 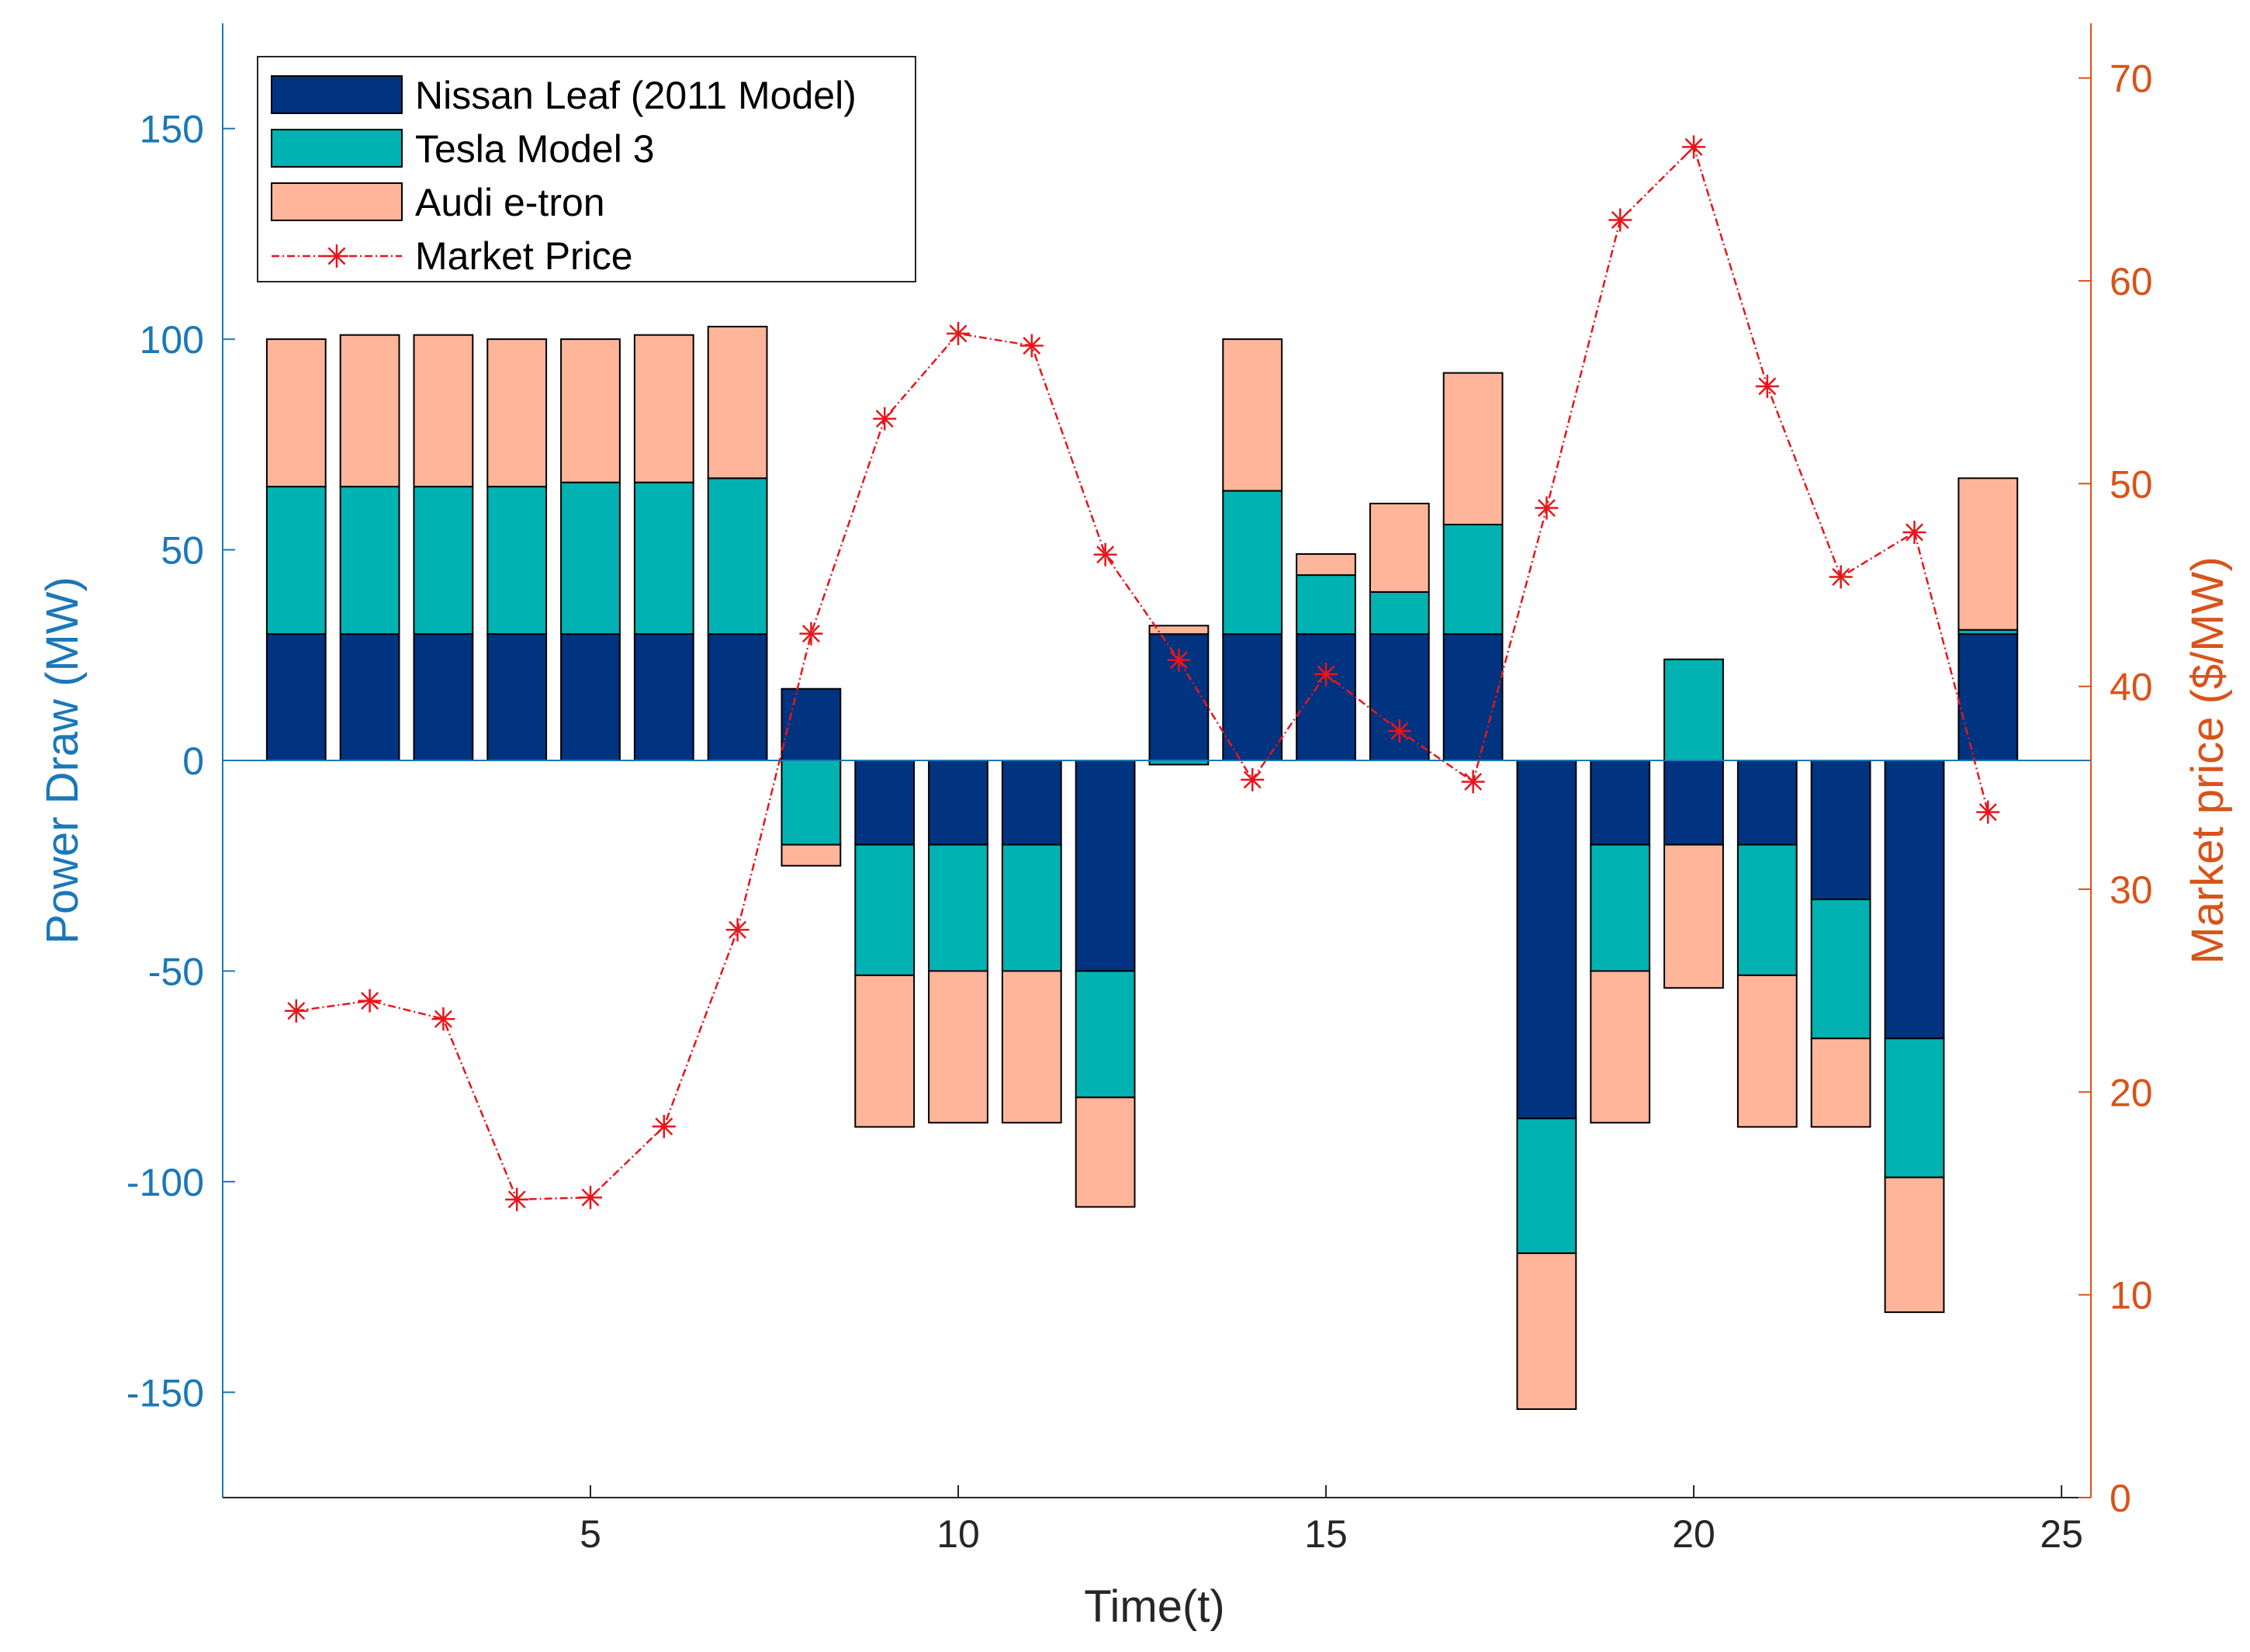 I want to click on legend-swatch-nissan, so click(x=337, y=94).